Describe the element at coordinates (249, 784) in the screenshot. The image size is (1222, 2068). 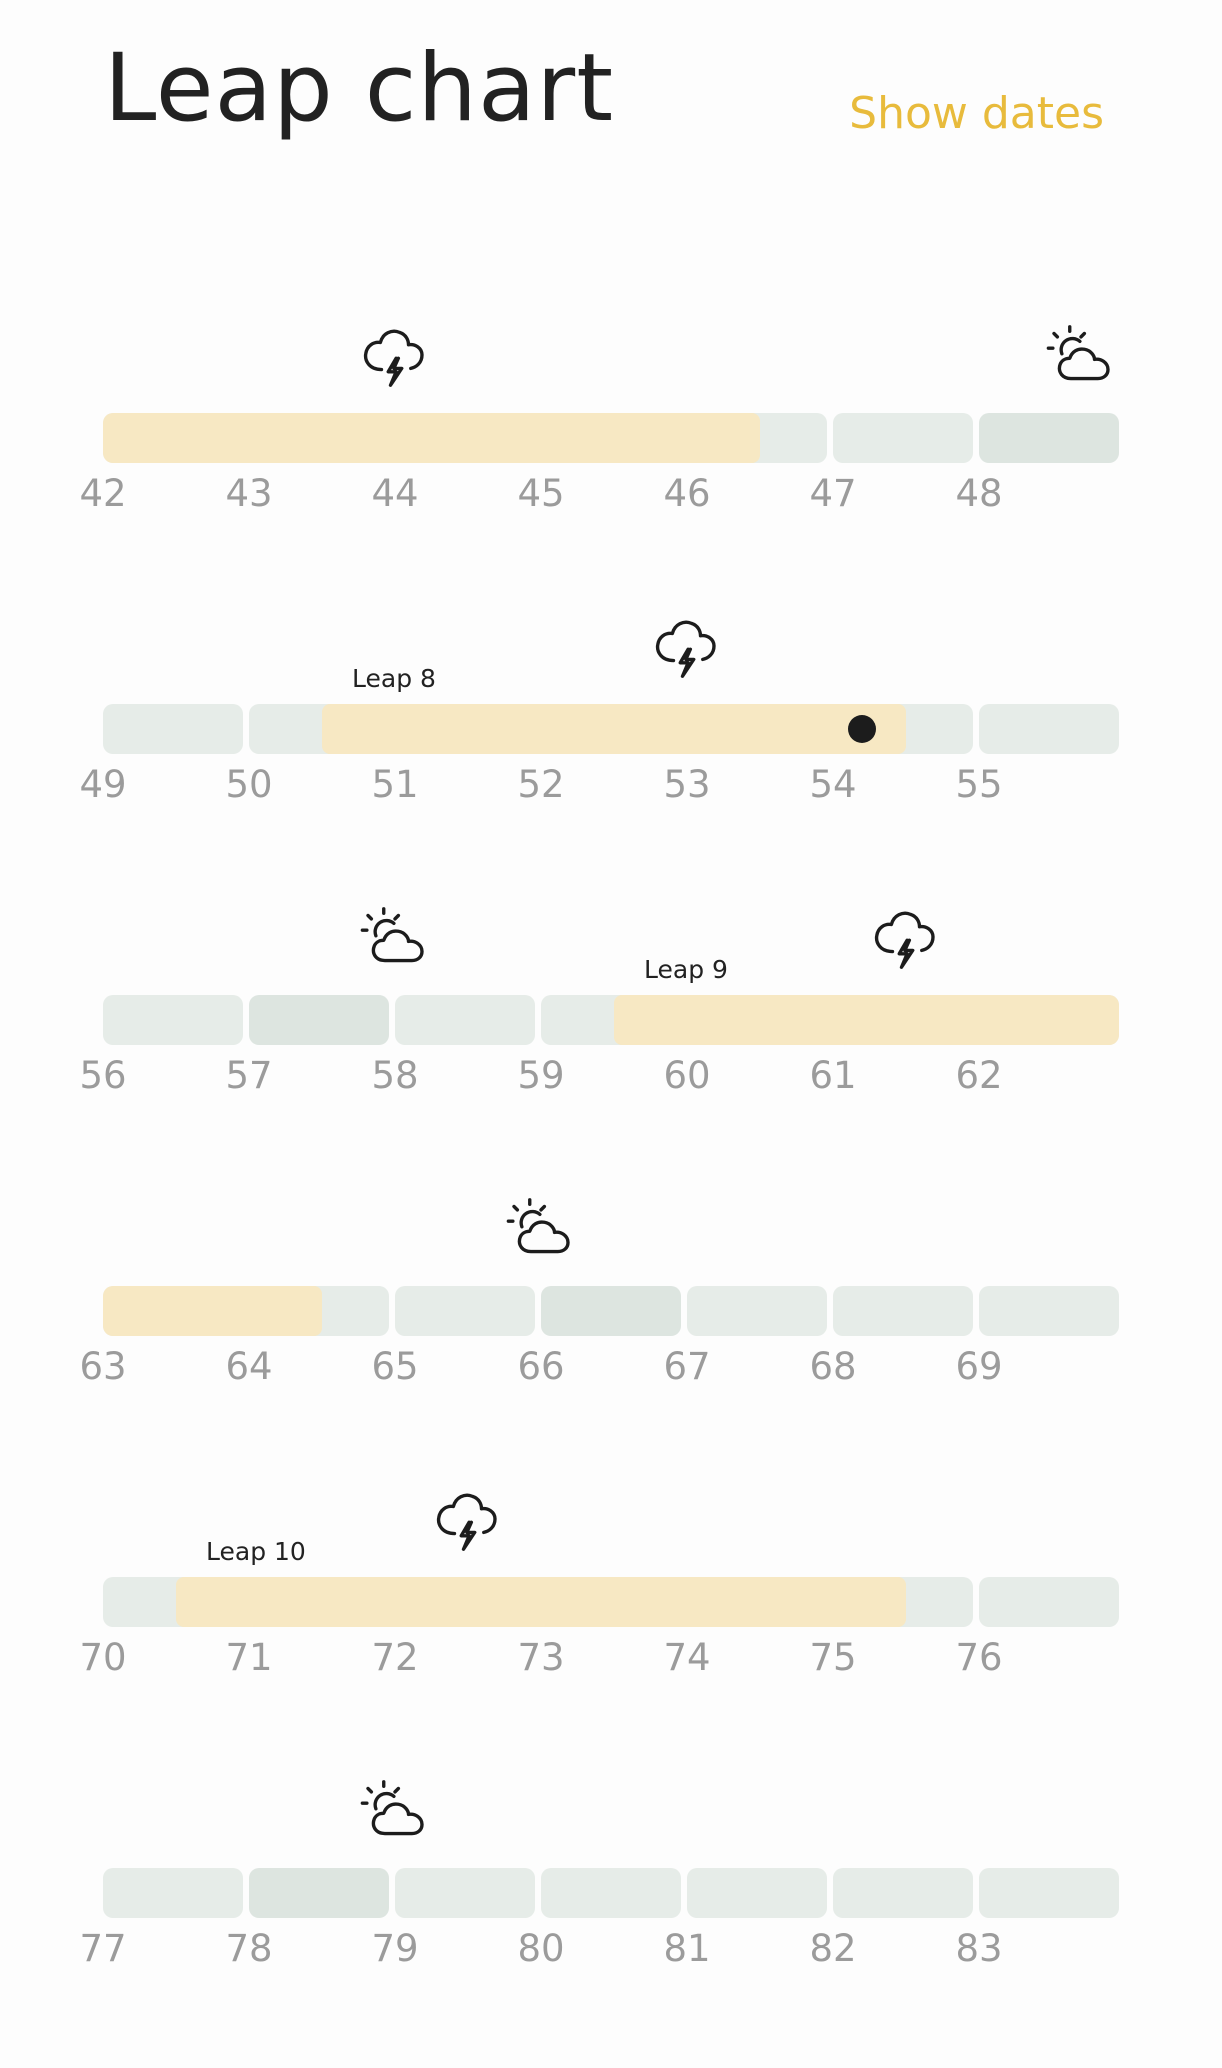
I see `week-number: 50` at that location.